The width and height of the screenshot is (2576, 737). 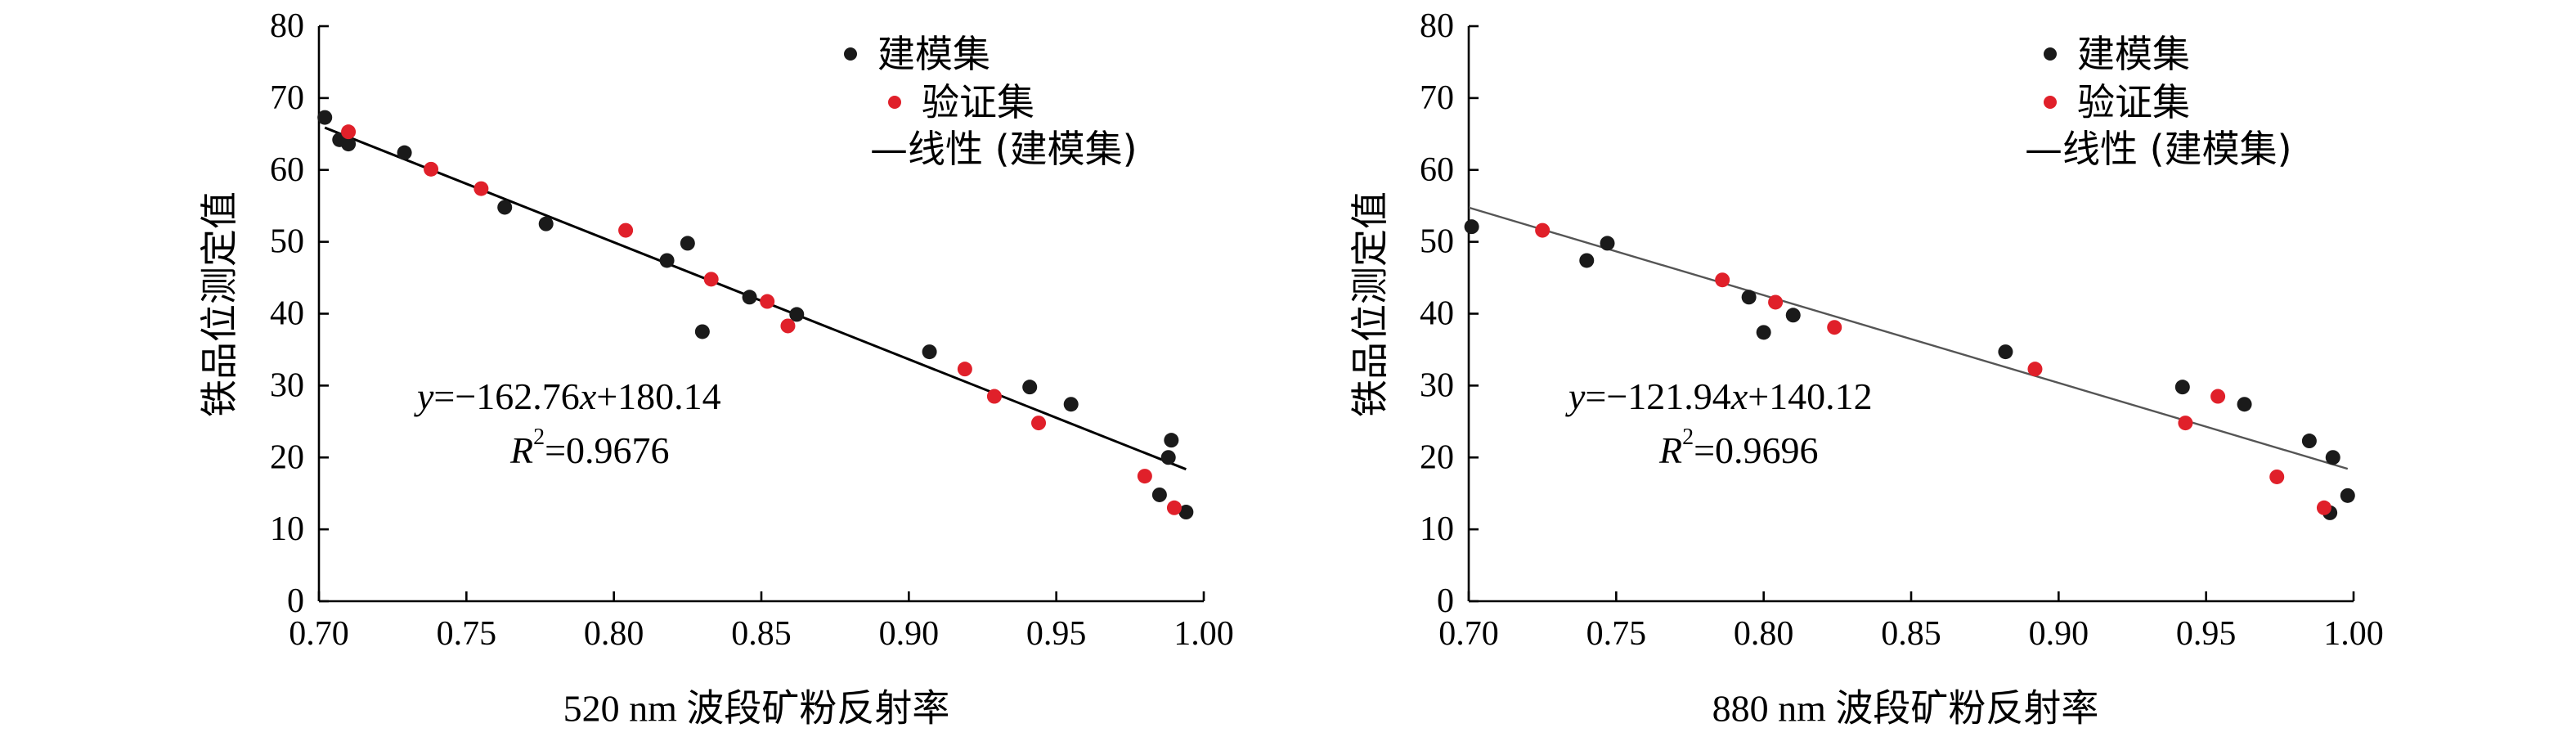 I want to click on y-tick-label: 60, so click(x=1437, y=170).